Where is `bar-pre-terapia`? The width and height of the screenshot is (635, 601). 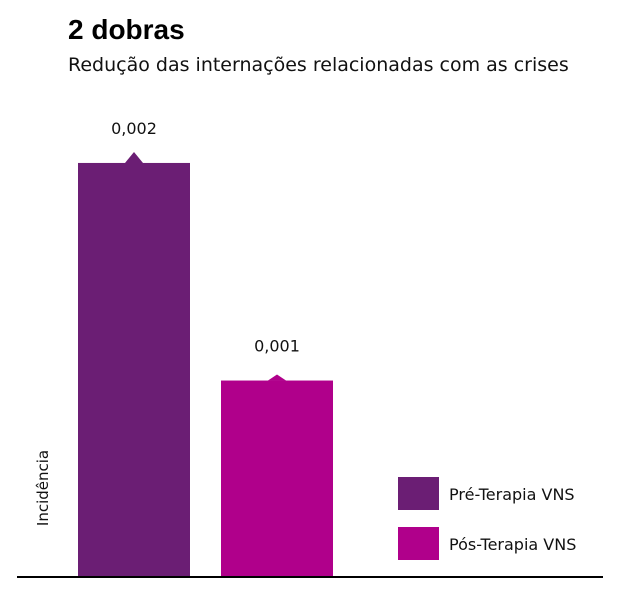 bar-pre-terapia is located at coordinates (134, 369).